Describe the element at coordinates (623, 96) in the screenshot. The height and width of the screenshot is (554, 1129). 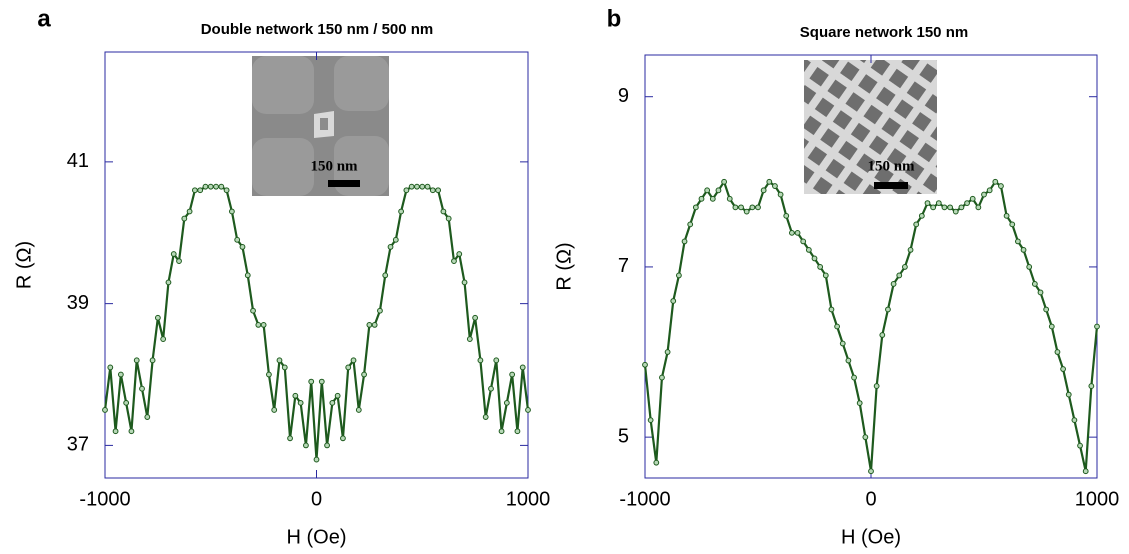
I see `y-tick-label: 9` at that location.